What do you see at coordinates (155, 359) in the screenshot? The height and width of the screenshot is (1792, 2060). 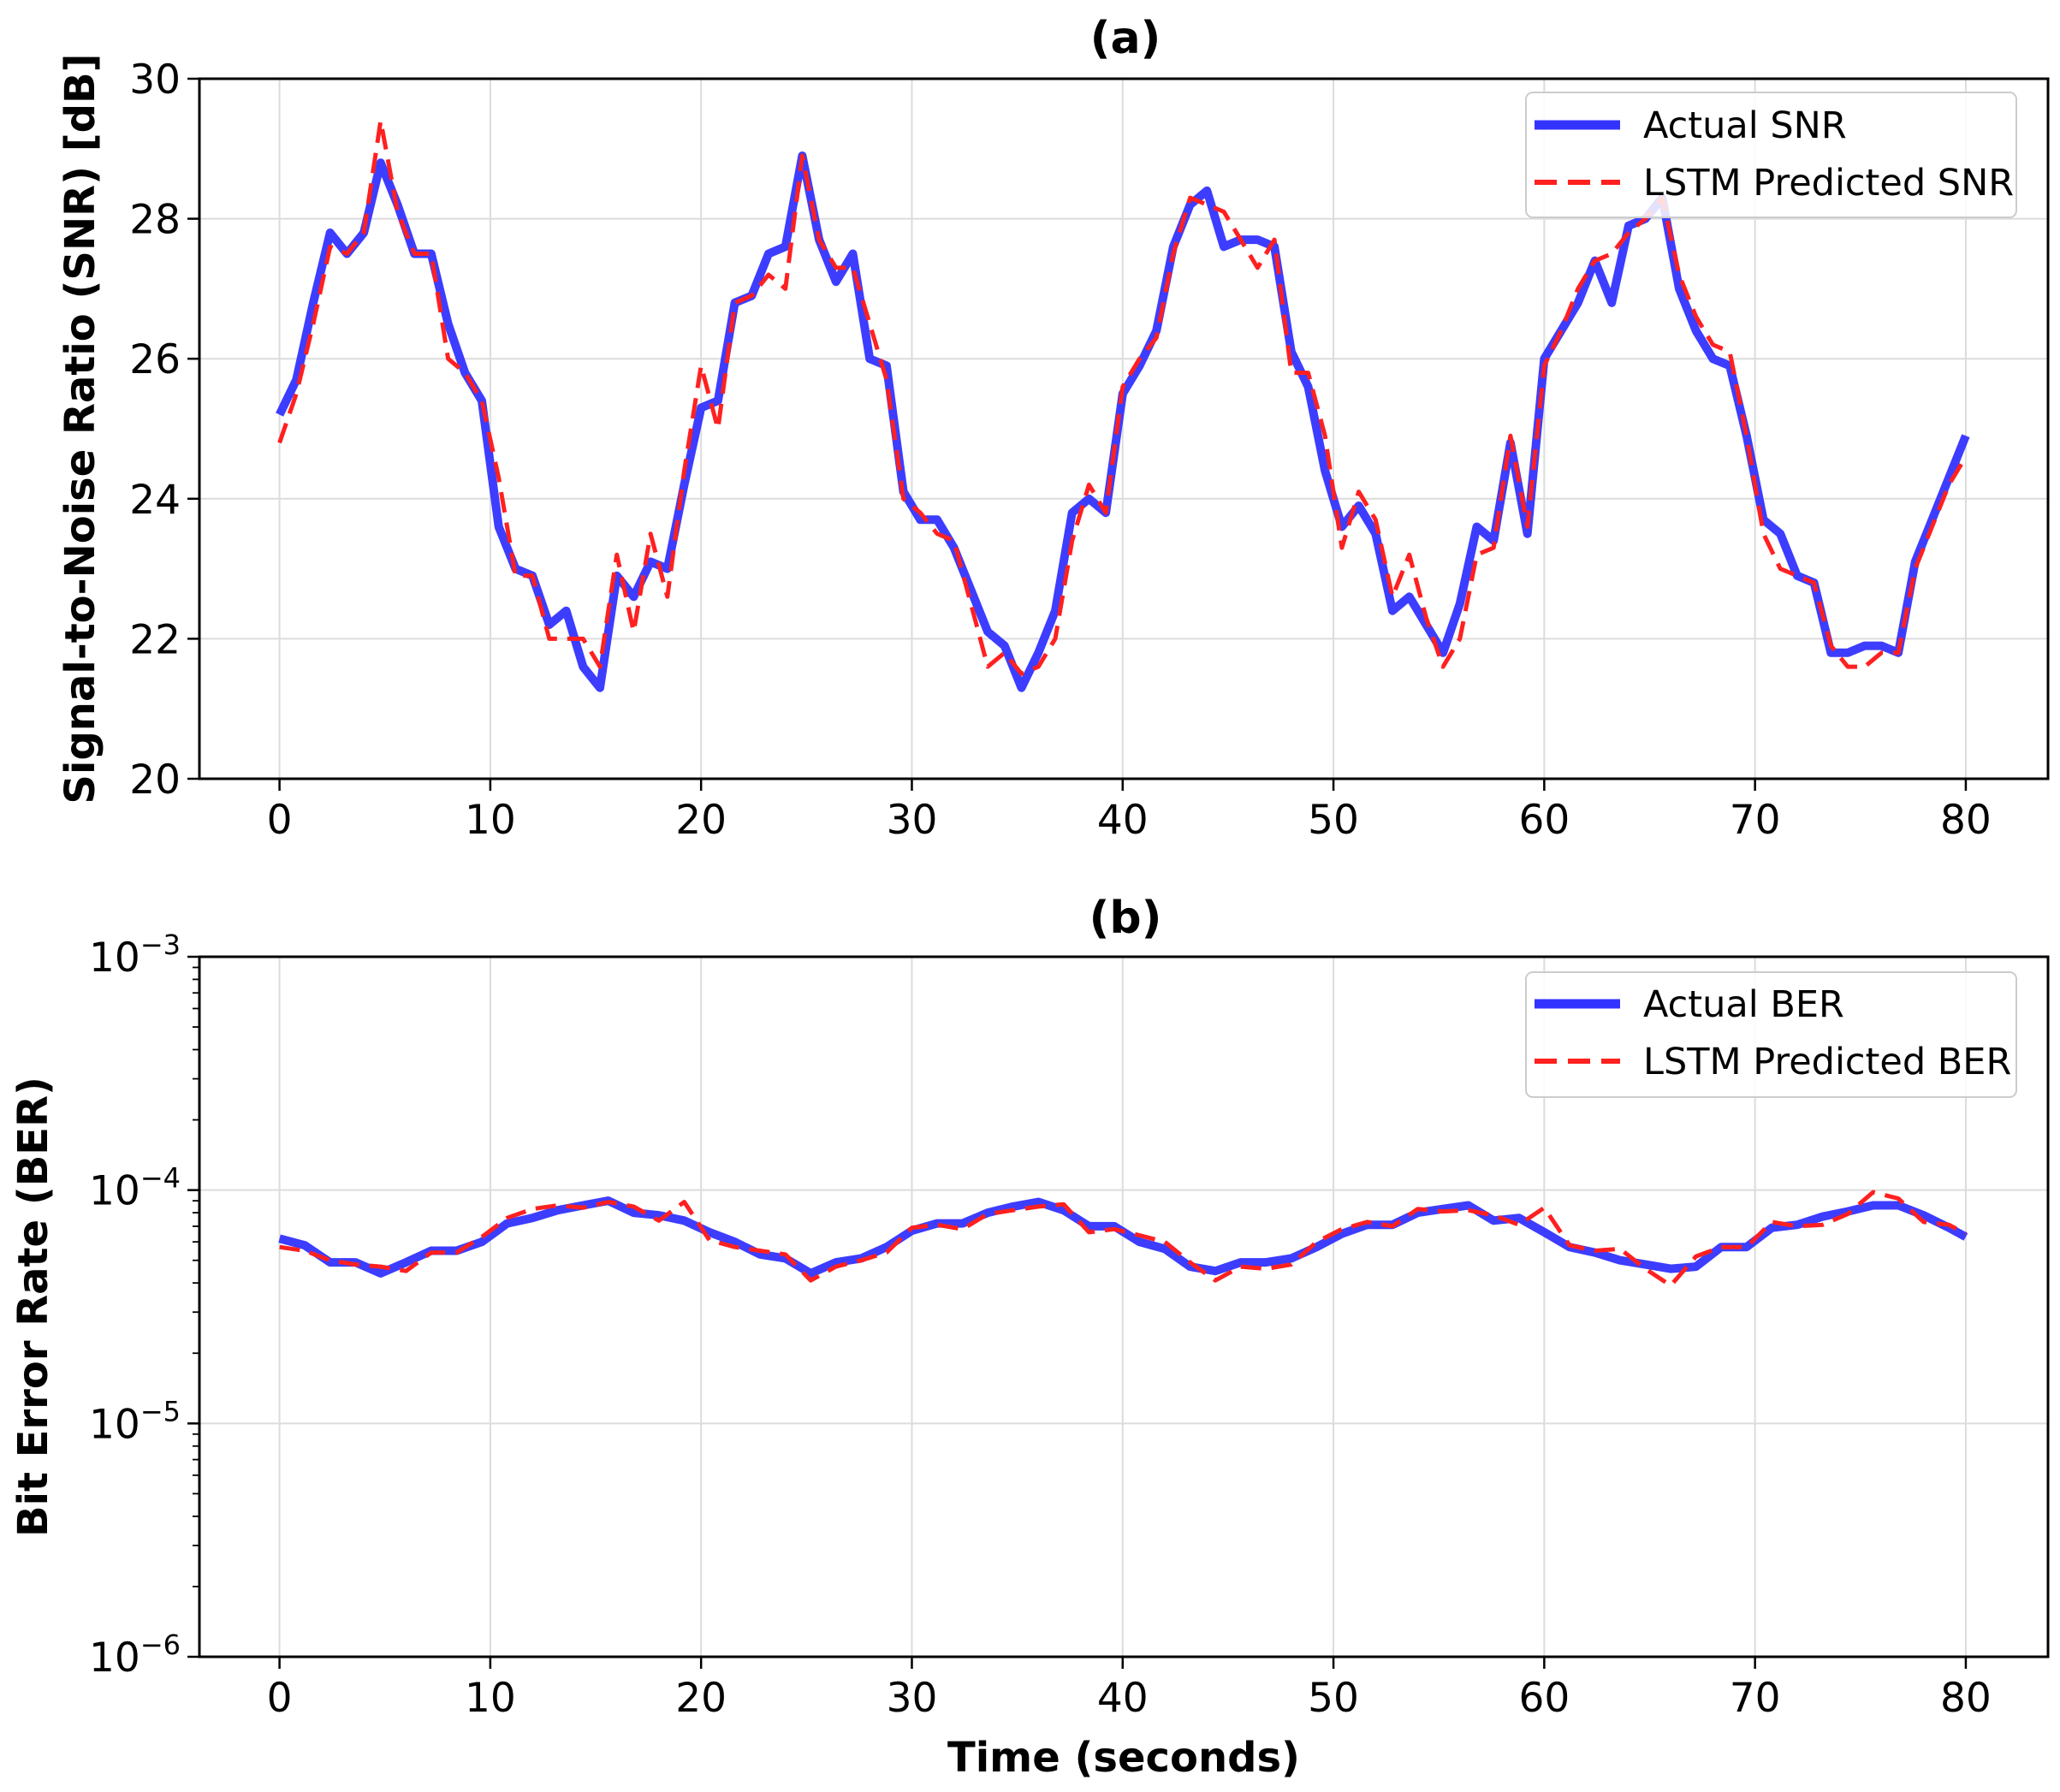 I see `y-tick-label: 26` at bounding box center [155, 359].